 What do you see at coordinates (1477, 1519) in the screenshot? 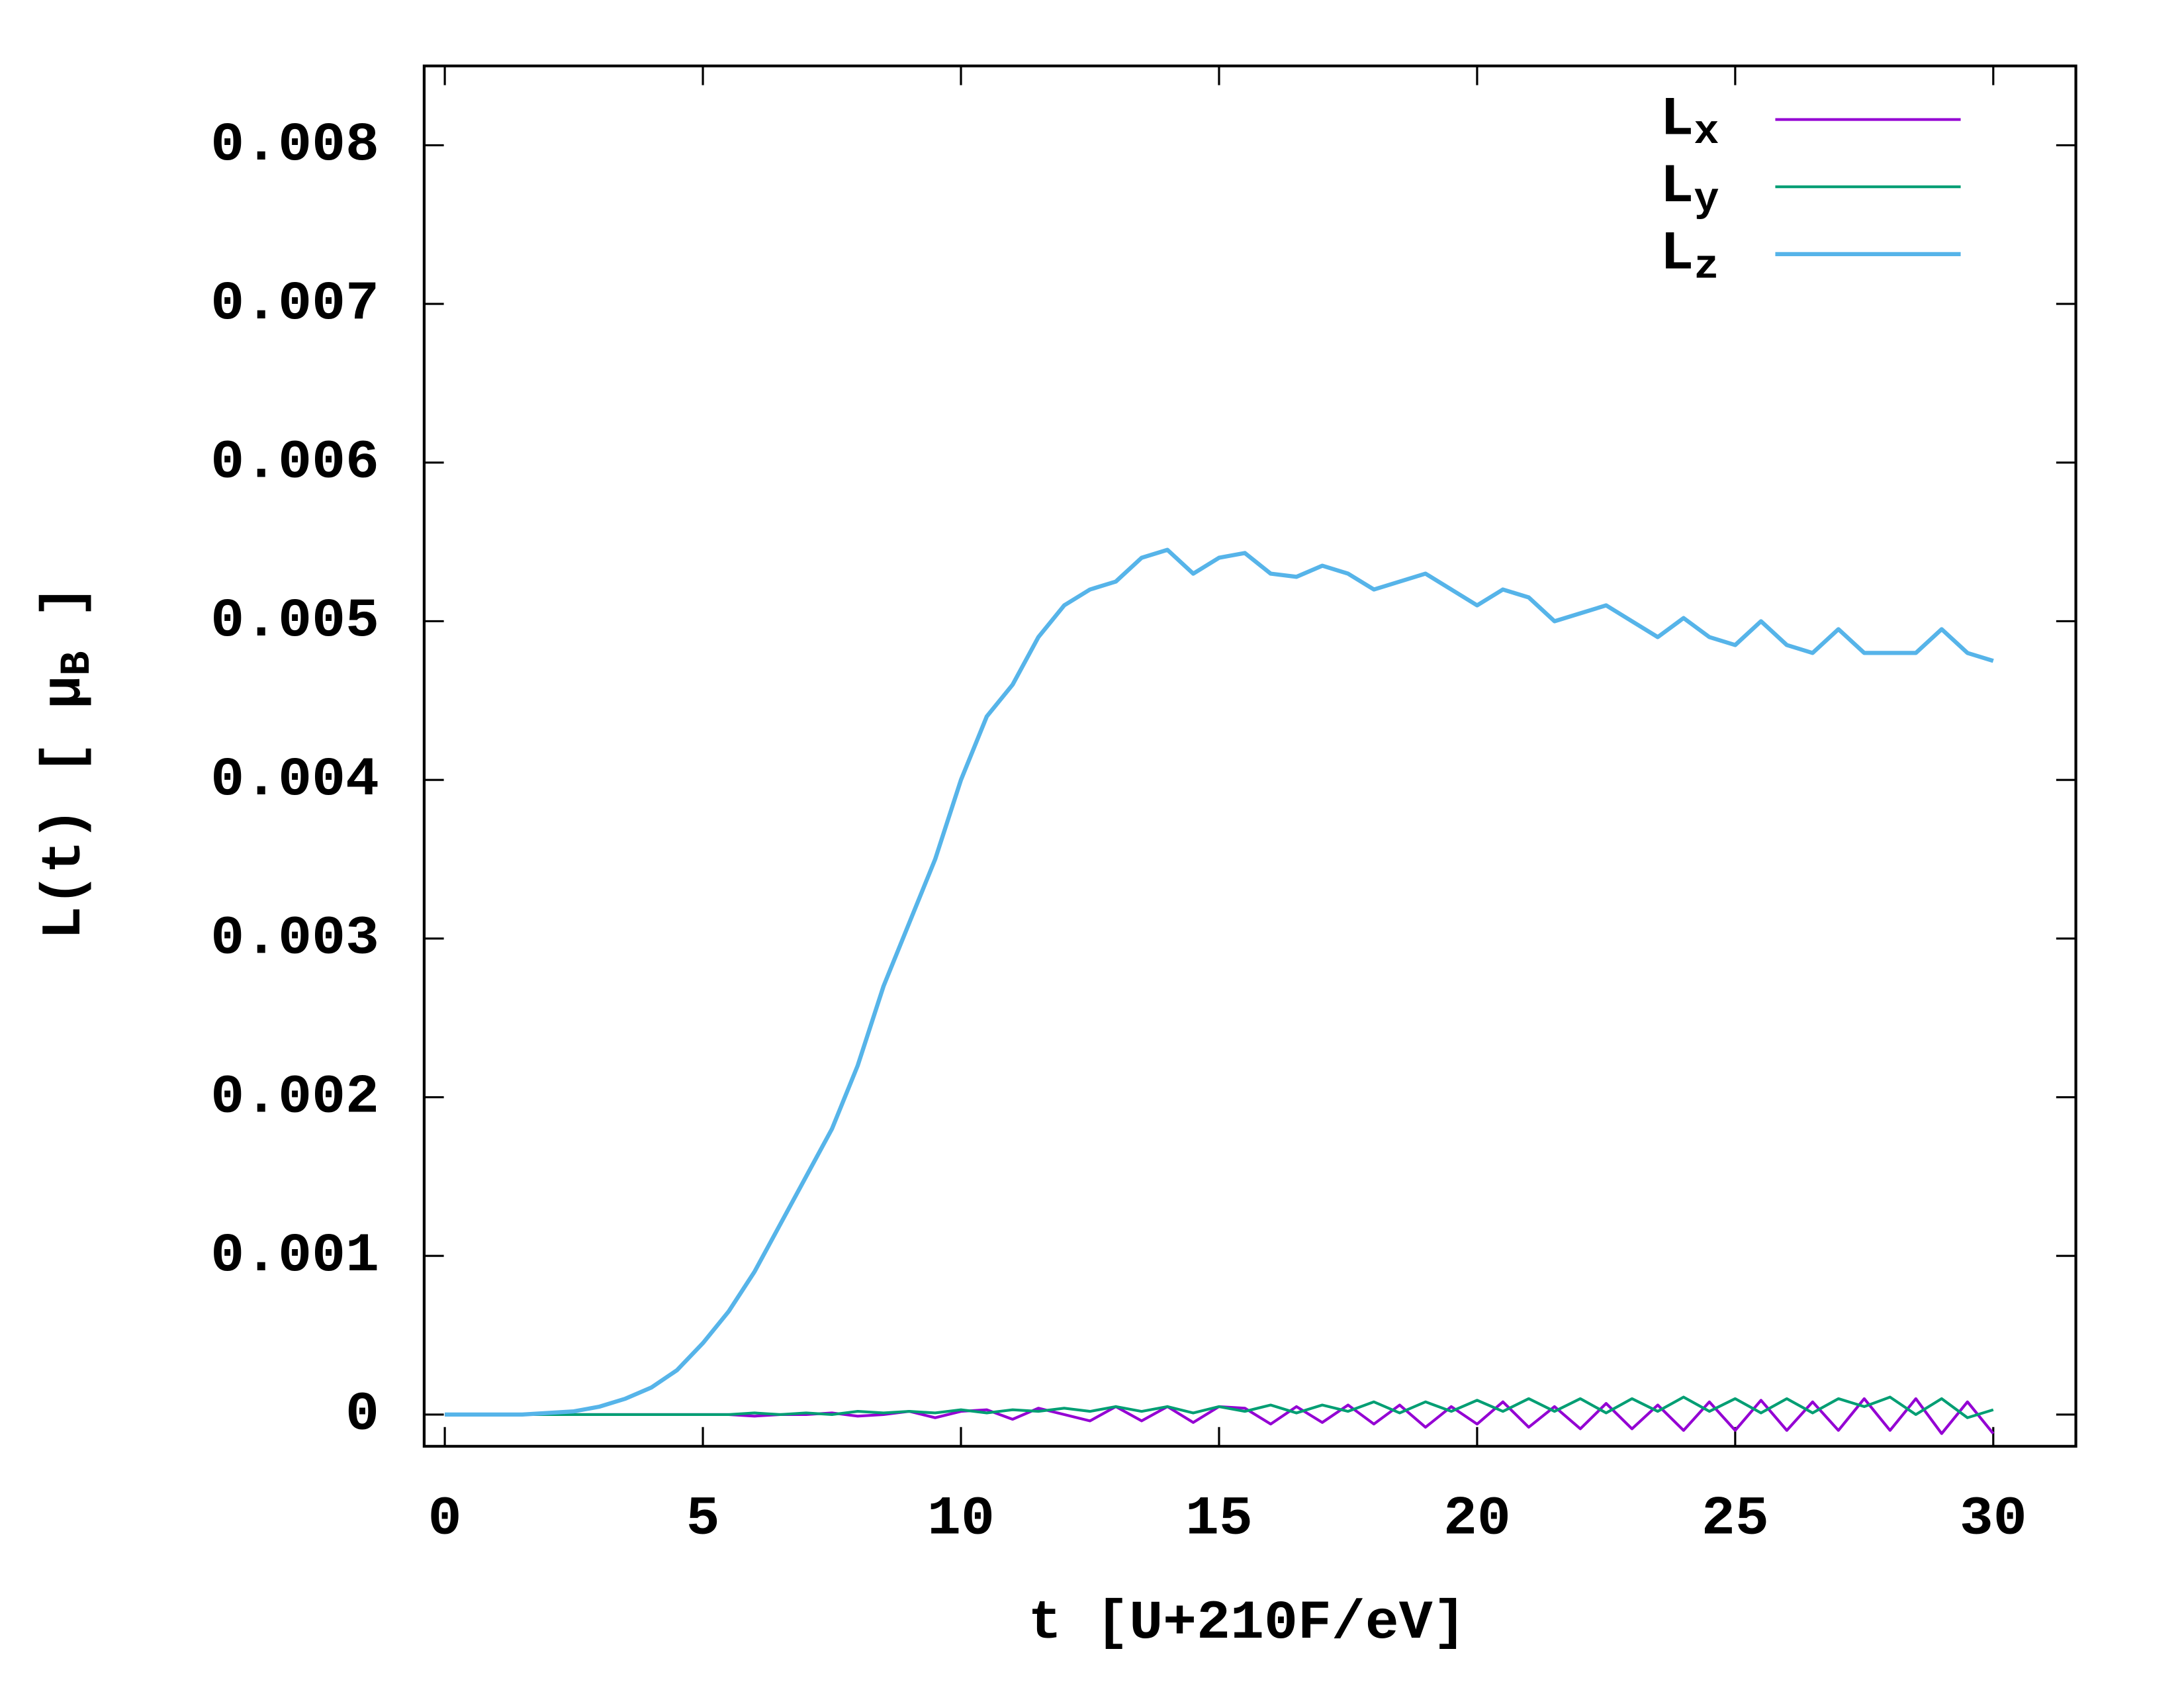
I see `x-tick-label: 20` at bounding box center [1477, 1519].